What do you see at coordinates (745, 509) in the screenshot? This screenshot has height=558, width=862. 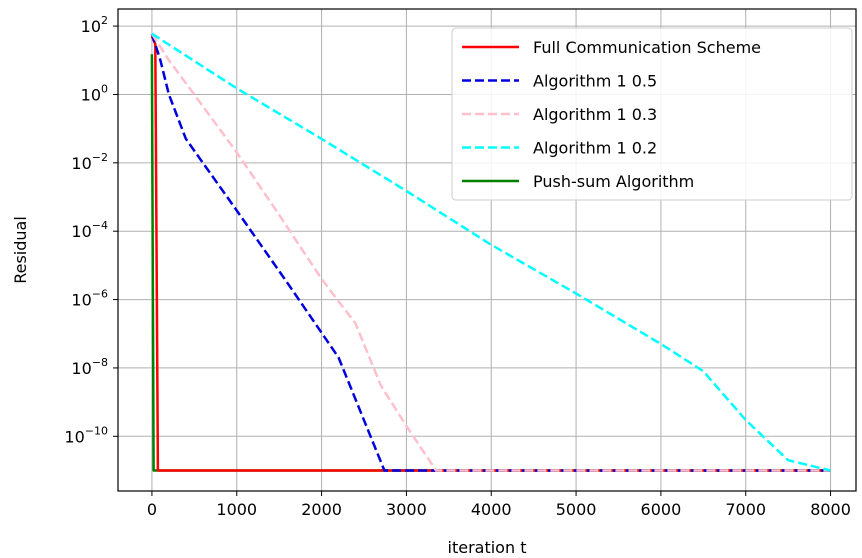 I see `x-tick-label: 7000` at bounding box center [745, 509].